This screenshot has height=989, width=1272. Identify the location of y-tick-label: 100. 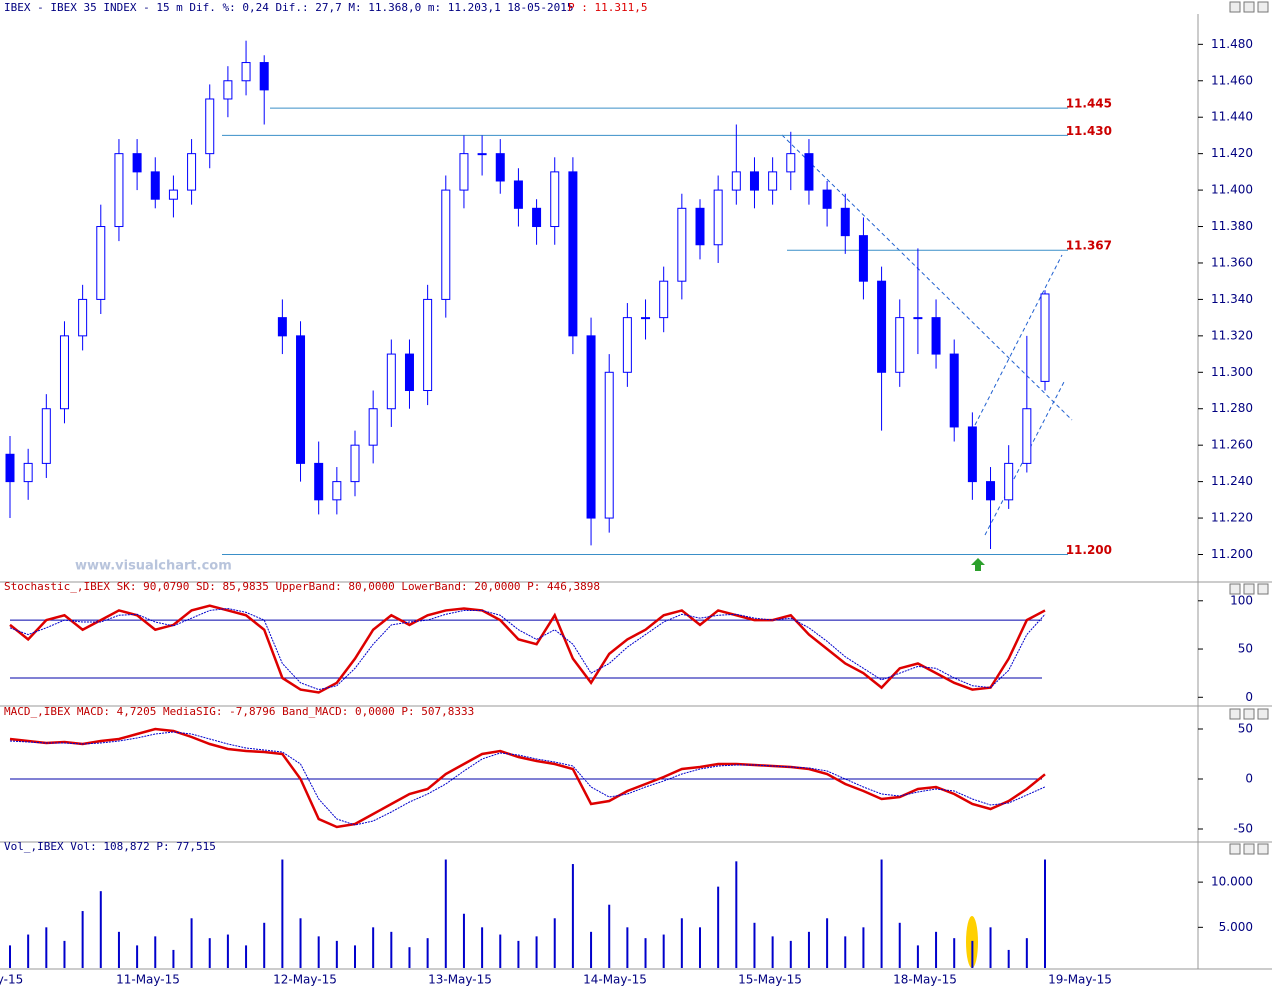
(1241, 600).